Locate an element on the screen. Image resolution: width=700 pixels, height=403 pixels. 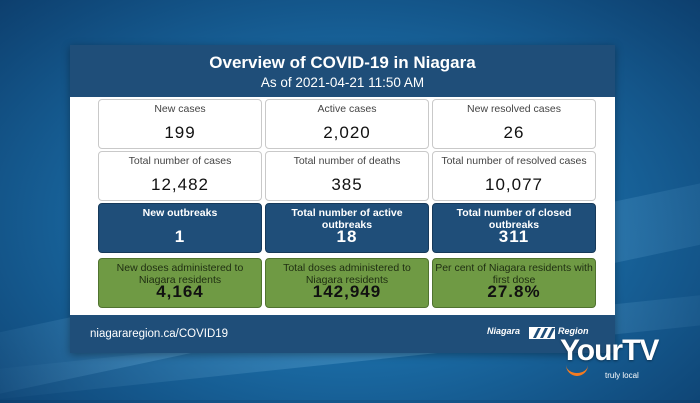
tile-label: New outbreaks is located at coordinates (180, 213).